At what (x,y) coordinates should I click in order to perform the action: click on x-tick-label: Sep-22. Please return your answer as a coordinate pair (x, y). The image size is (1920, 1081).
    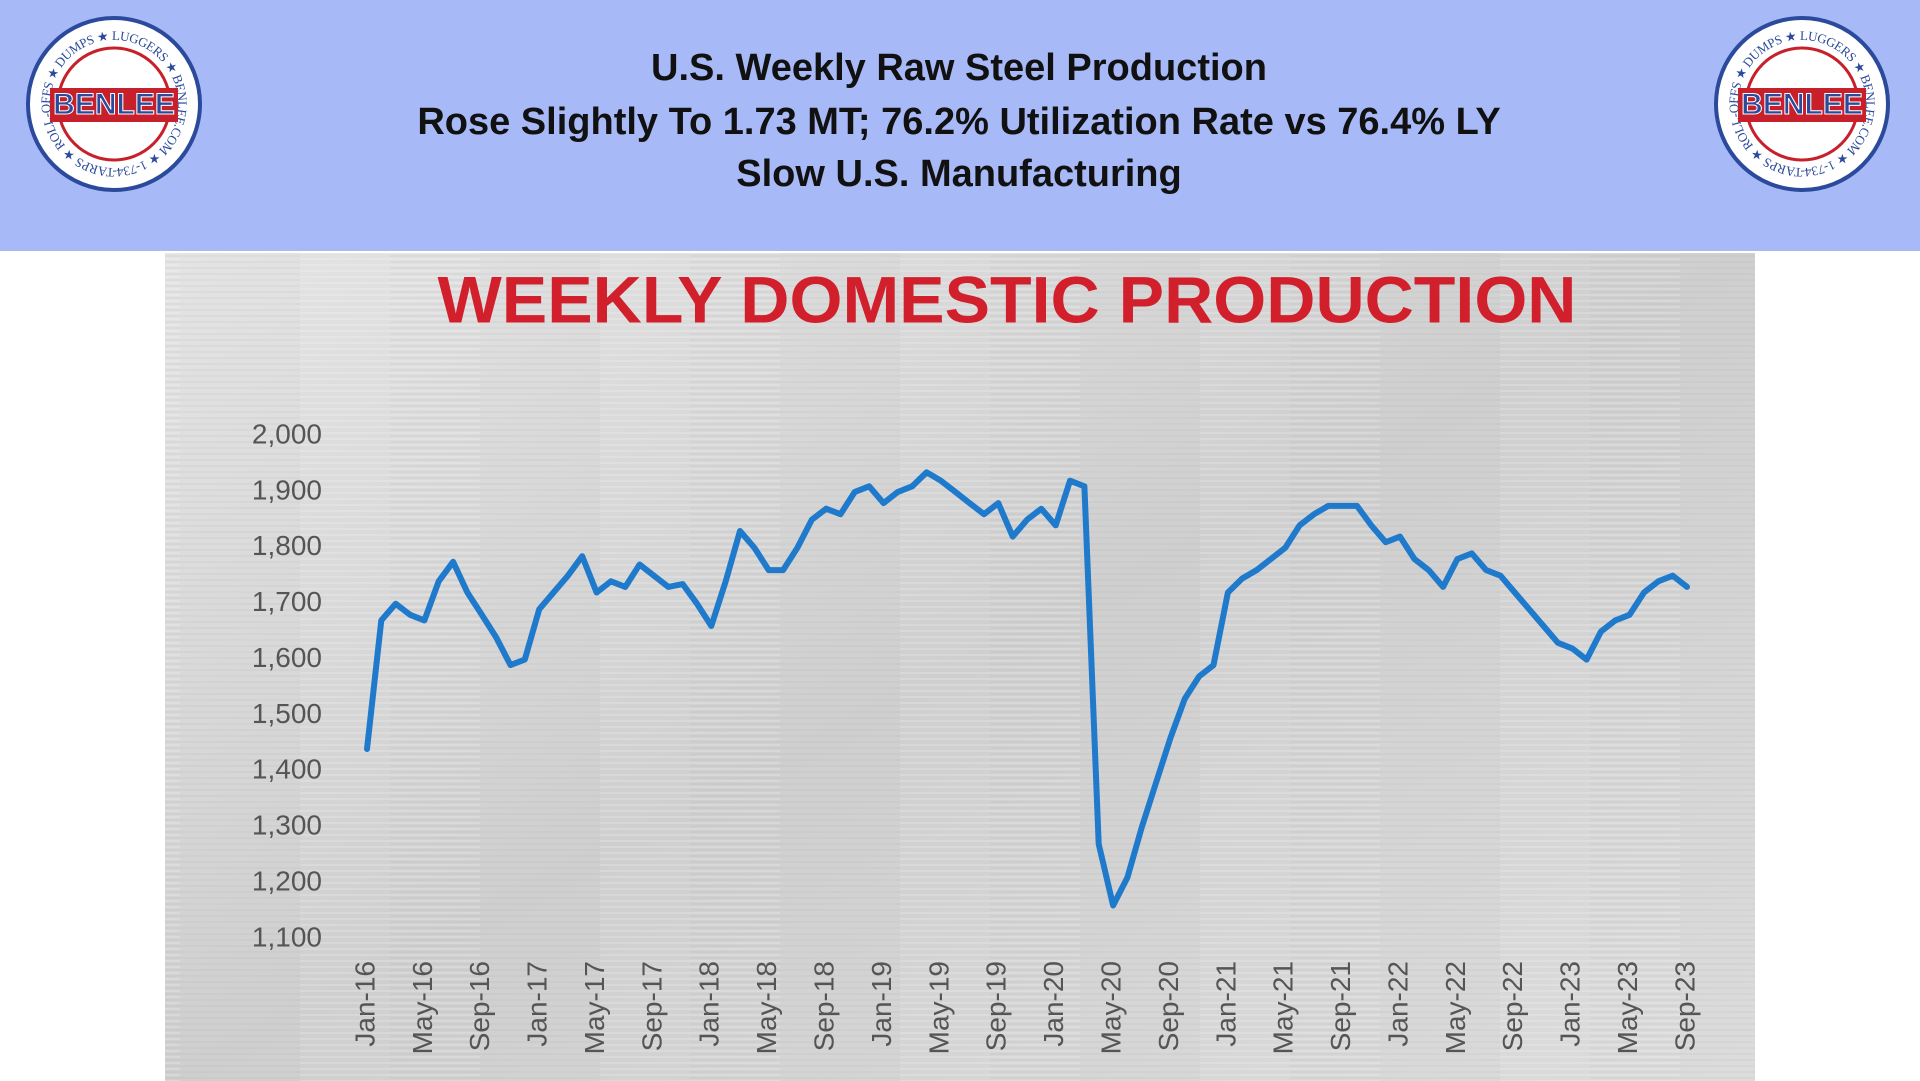
    Looking at the image, I should click on (1512, 1006).